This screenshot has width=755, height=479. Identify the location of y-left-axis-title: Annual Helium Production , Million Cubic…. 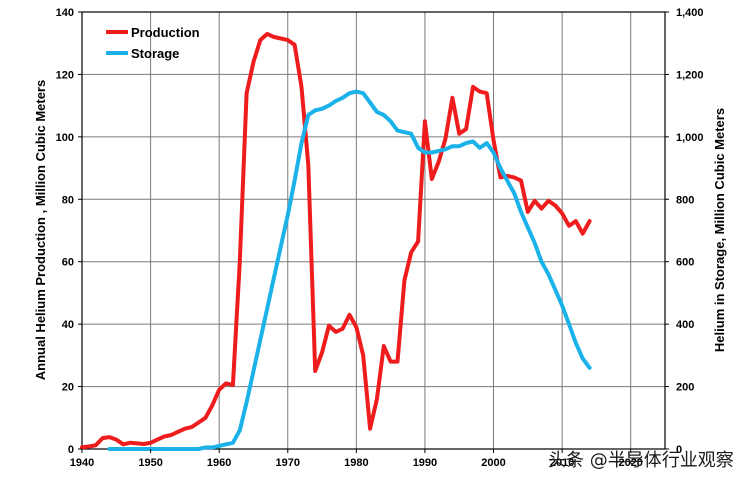
(40, 230).